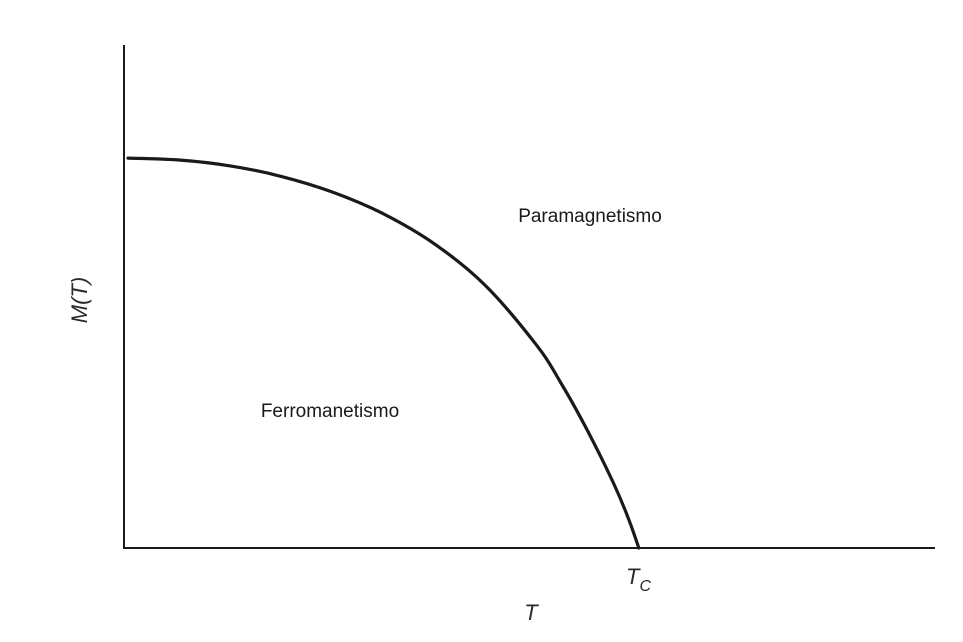 Image resolution: width=963 pixels, height=642 pixels. Describe the element at coordinates (633, 576) in the screenshot. I see `x-tick-label-main: T` at that location.